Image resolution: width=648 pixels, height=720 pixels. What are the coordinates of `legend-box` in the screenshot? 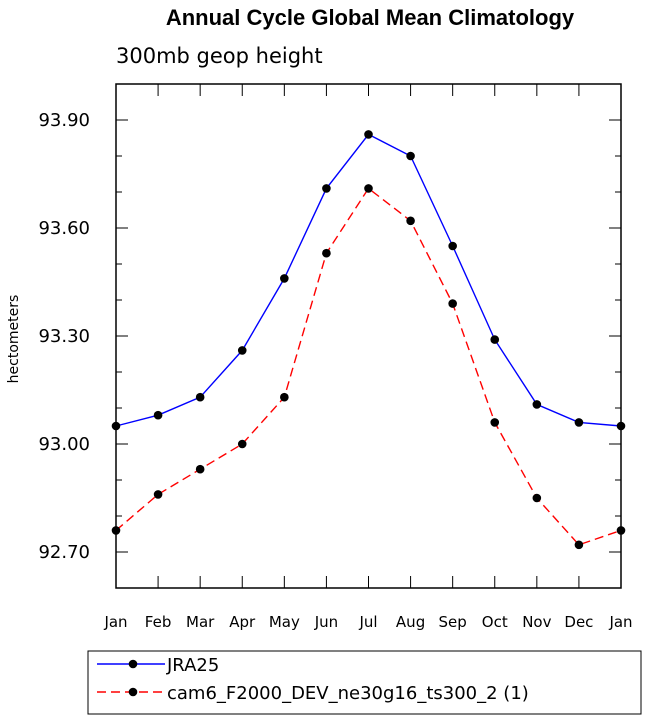 It's located at (364, 682).